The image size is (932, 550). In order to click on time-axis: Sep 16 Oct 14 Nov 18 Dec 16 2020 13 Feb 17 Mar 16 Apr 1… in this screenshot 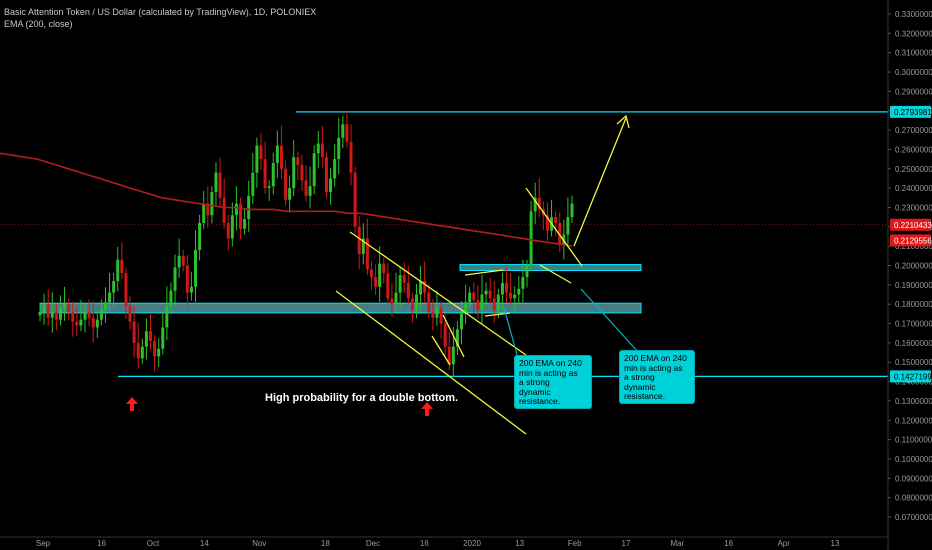, I will do `click(444, 542)`.